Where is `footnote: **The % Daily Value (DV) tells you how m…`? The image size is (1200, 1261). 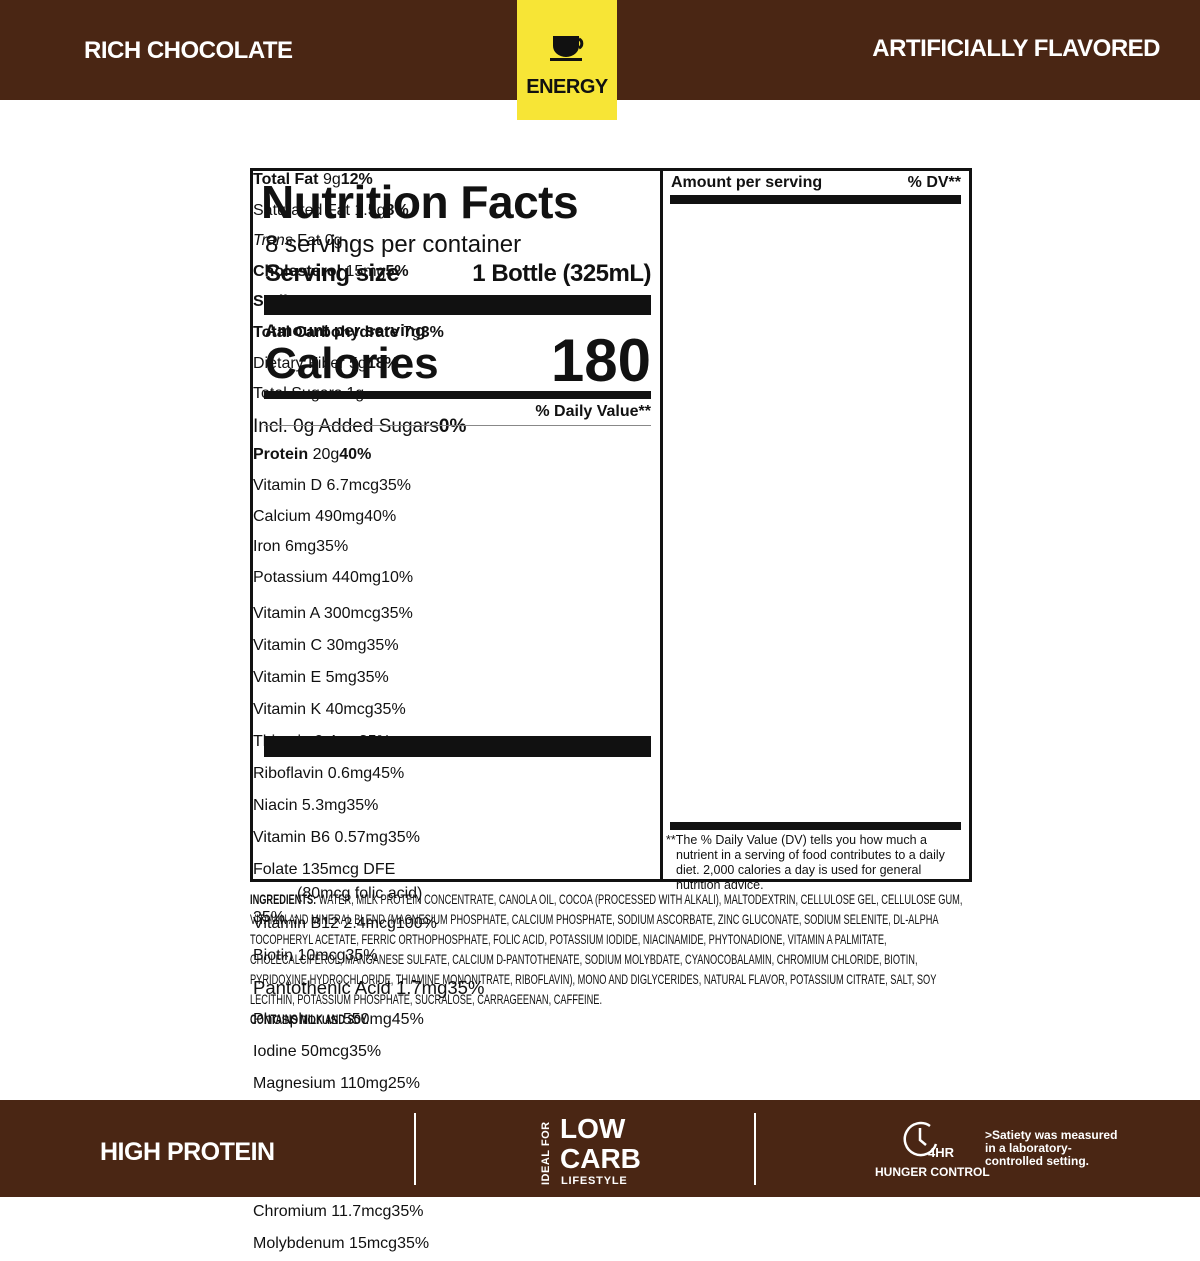 footnote: **The % Daily Value (DV) tells you how m… is located at coordinates (805, 862).